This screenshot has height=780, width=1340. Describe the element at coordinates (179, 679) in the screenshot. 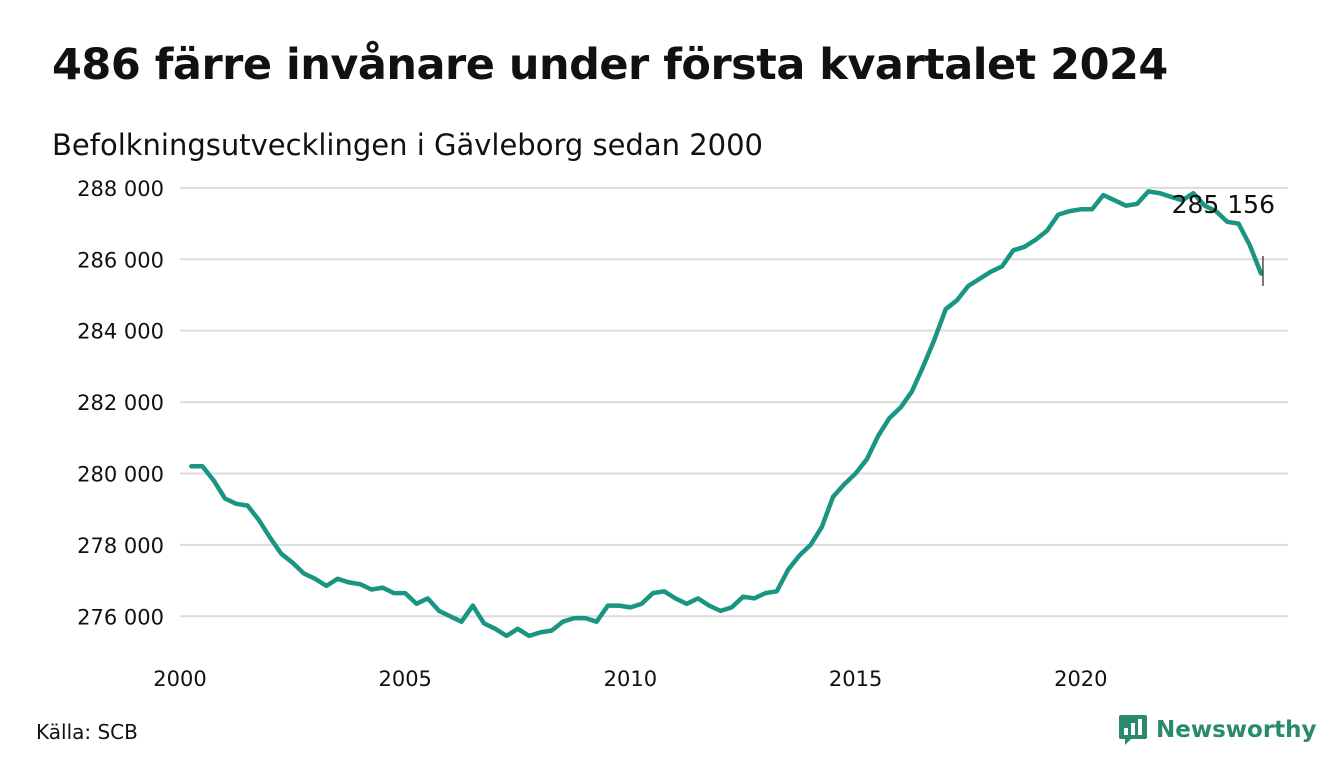

I see `x-tick-label: 2000` at that location.